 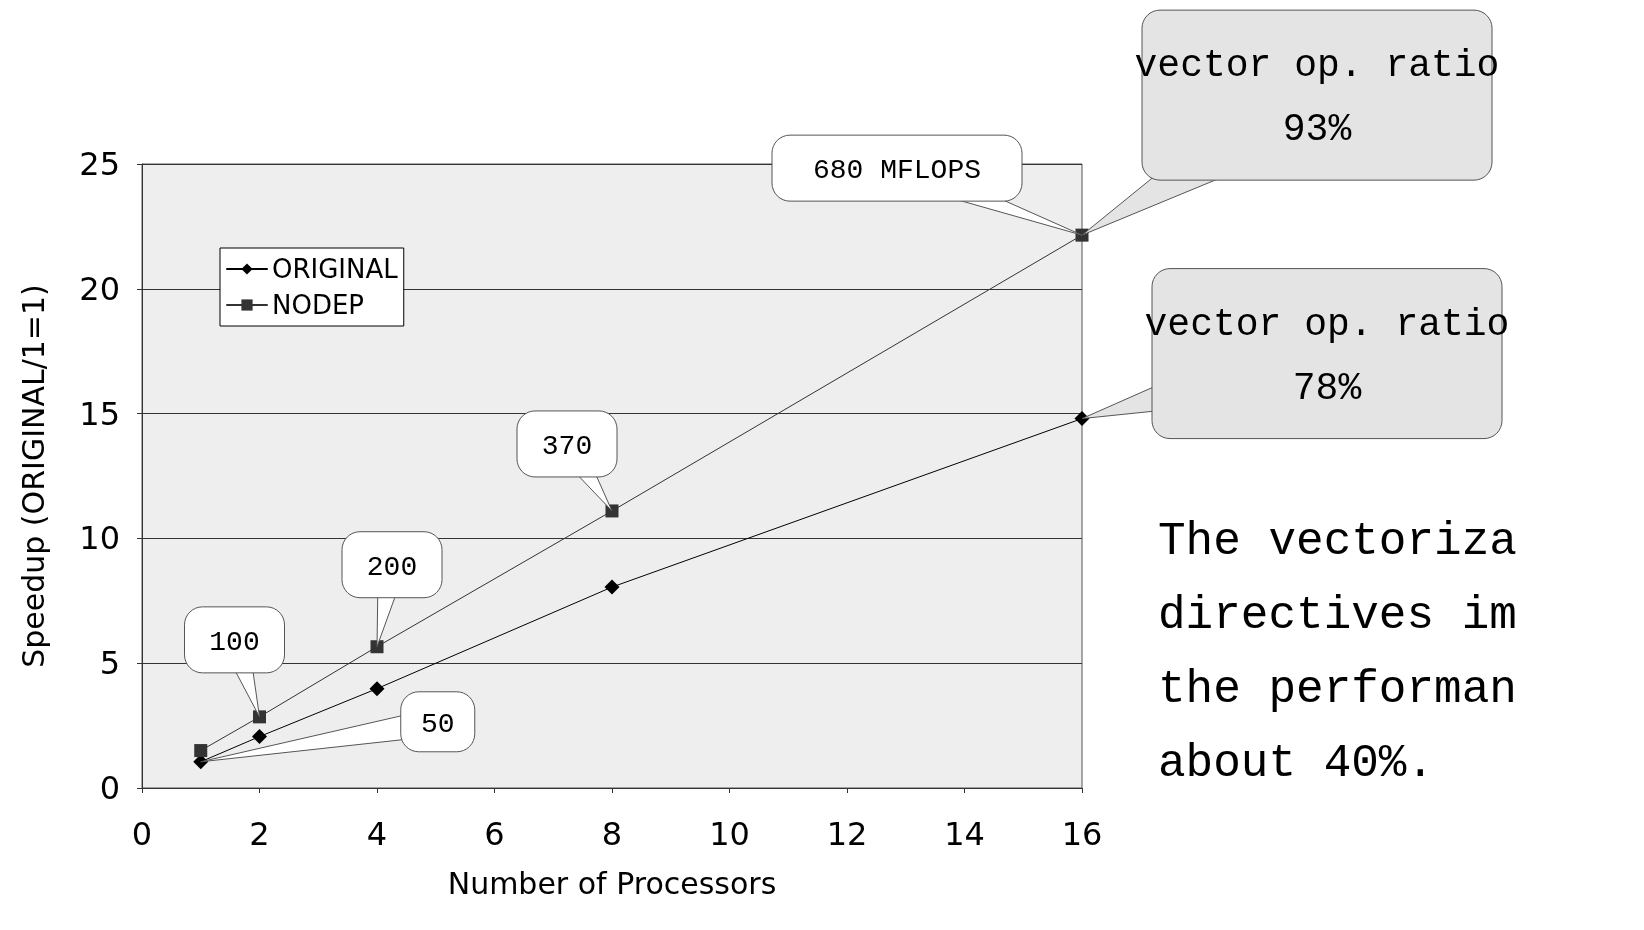 What do you see at coordinates (494, 834) in the screenshot?
I see `x-tick-label: 6` at bounding box center [494, 834].